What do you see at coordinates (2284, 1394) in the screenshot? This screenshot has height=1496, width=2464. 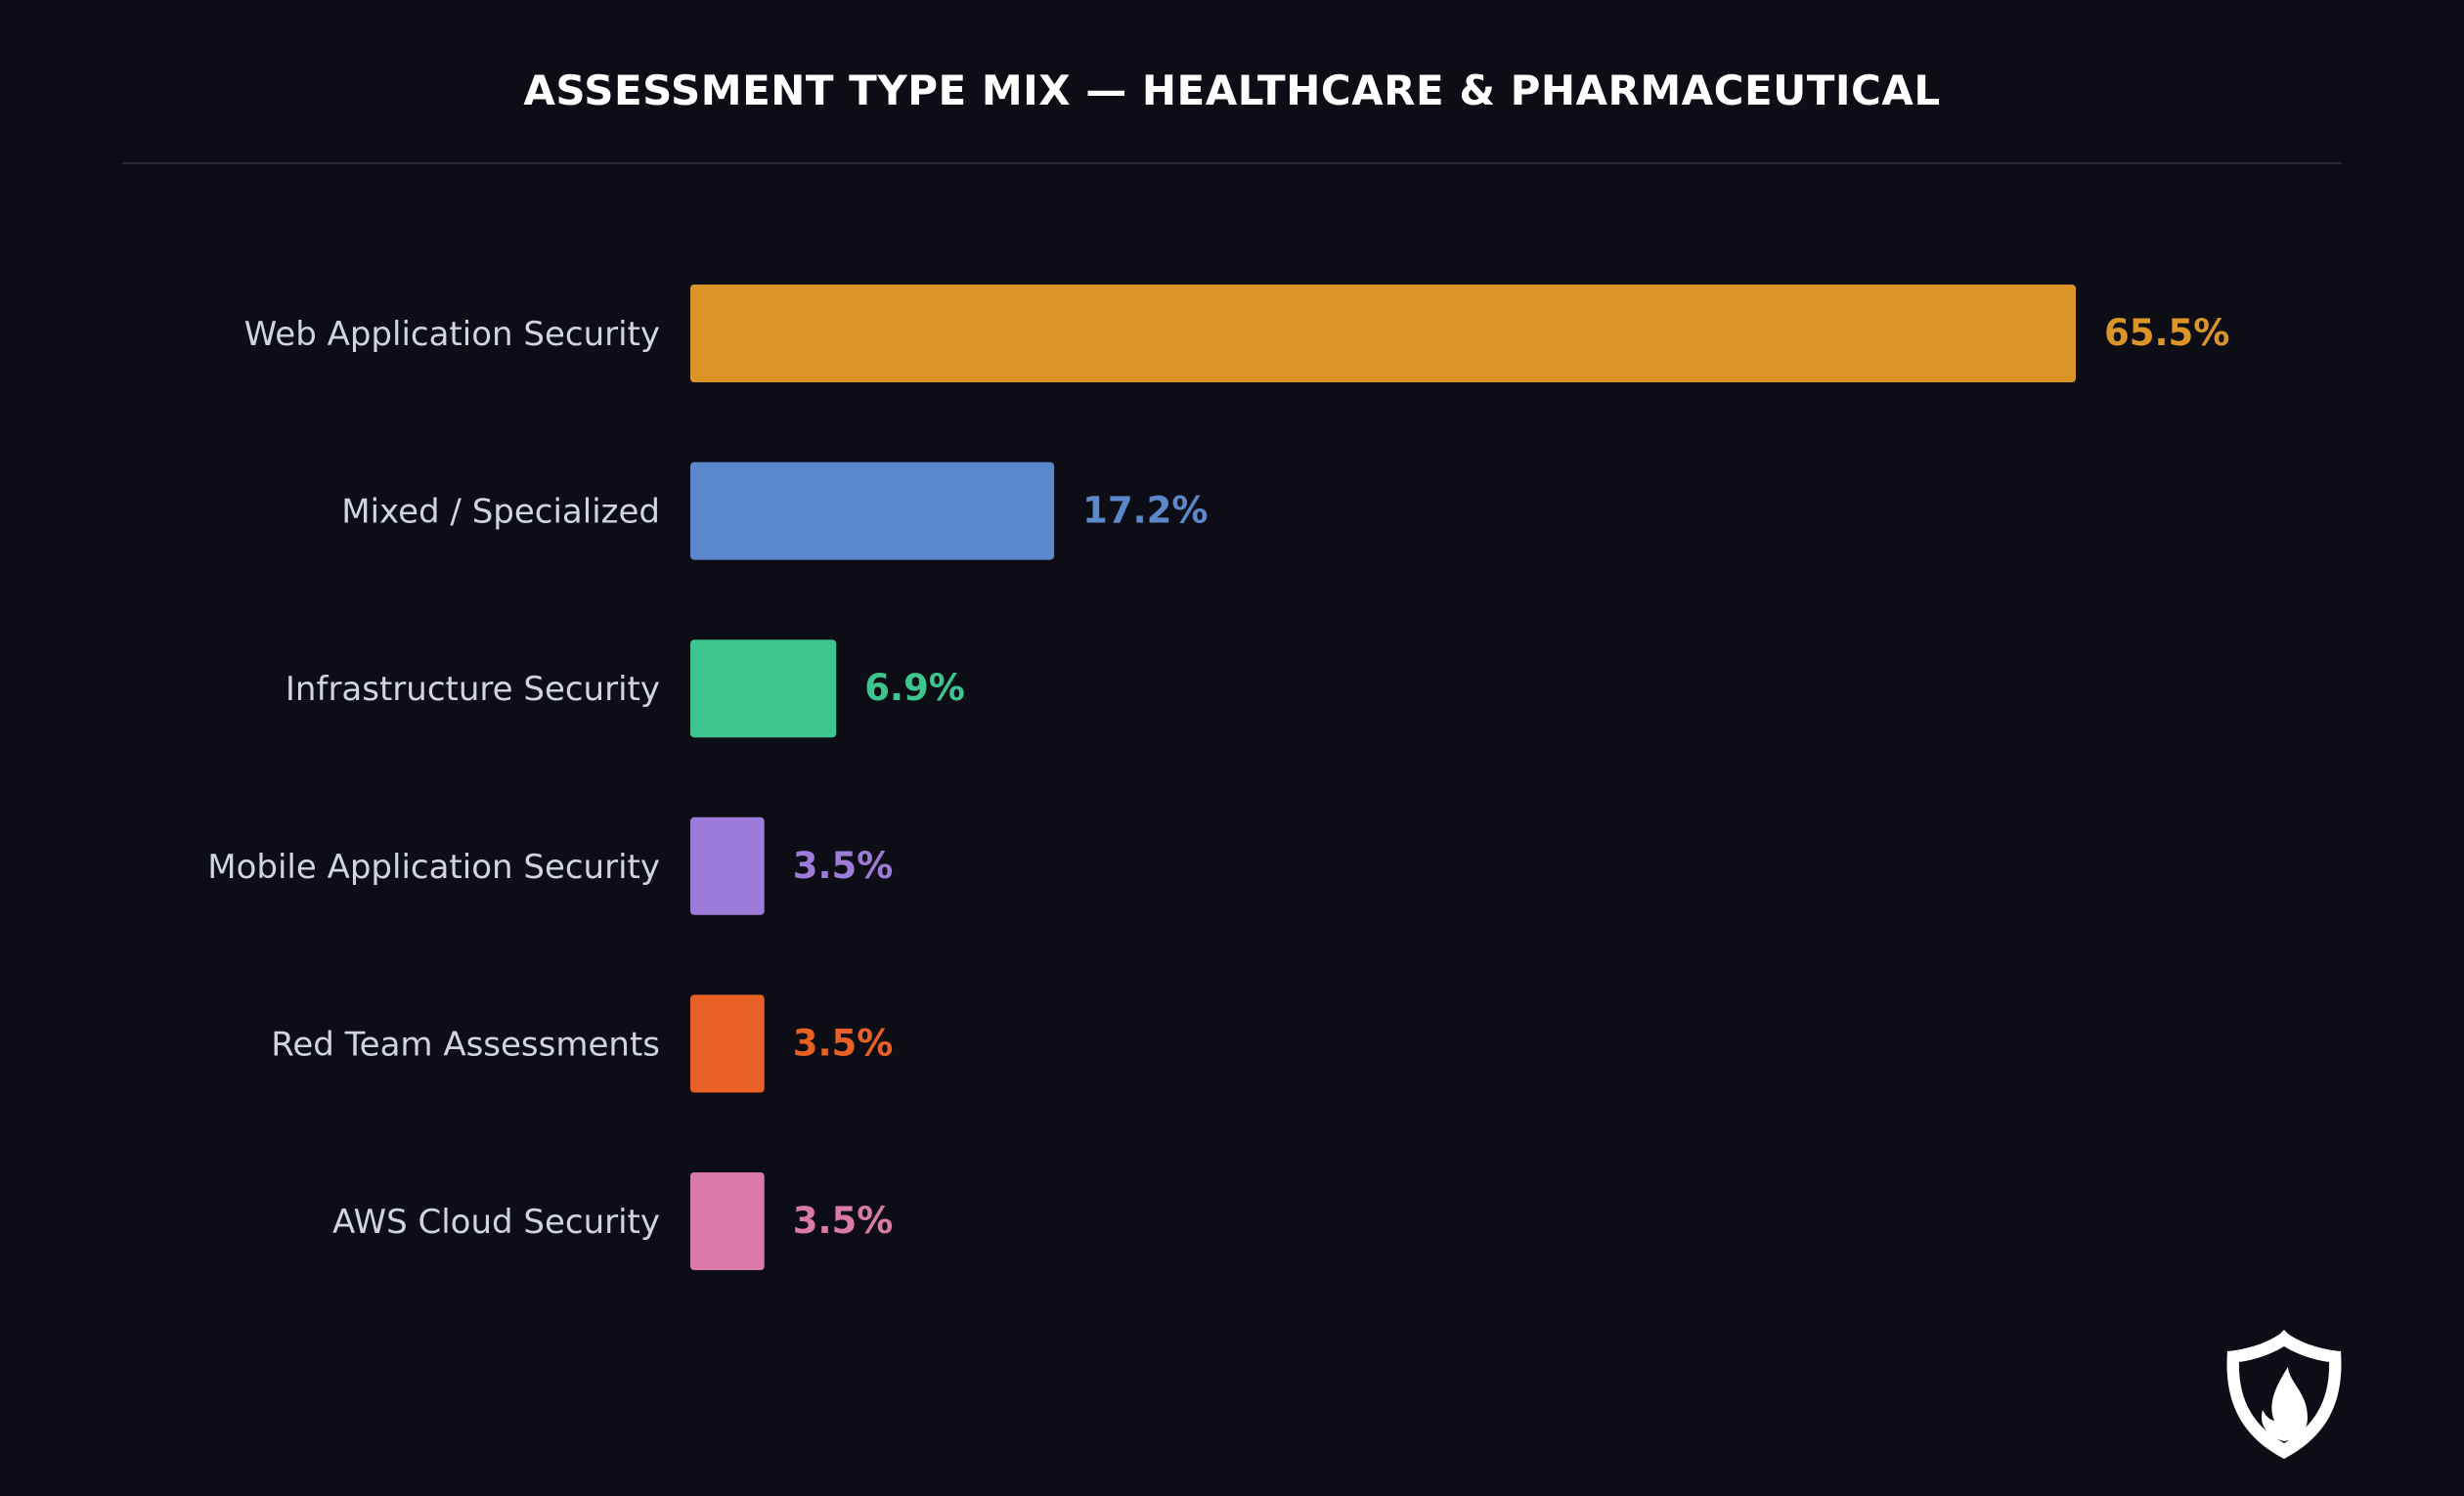 I see `shield-flame-icon` at bounding box center [2284, 1394].